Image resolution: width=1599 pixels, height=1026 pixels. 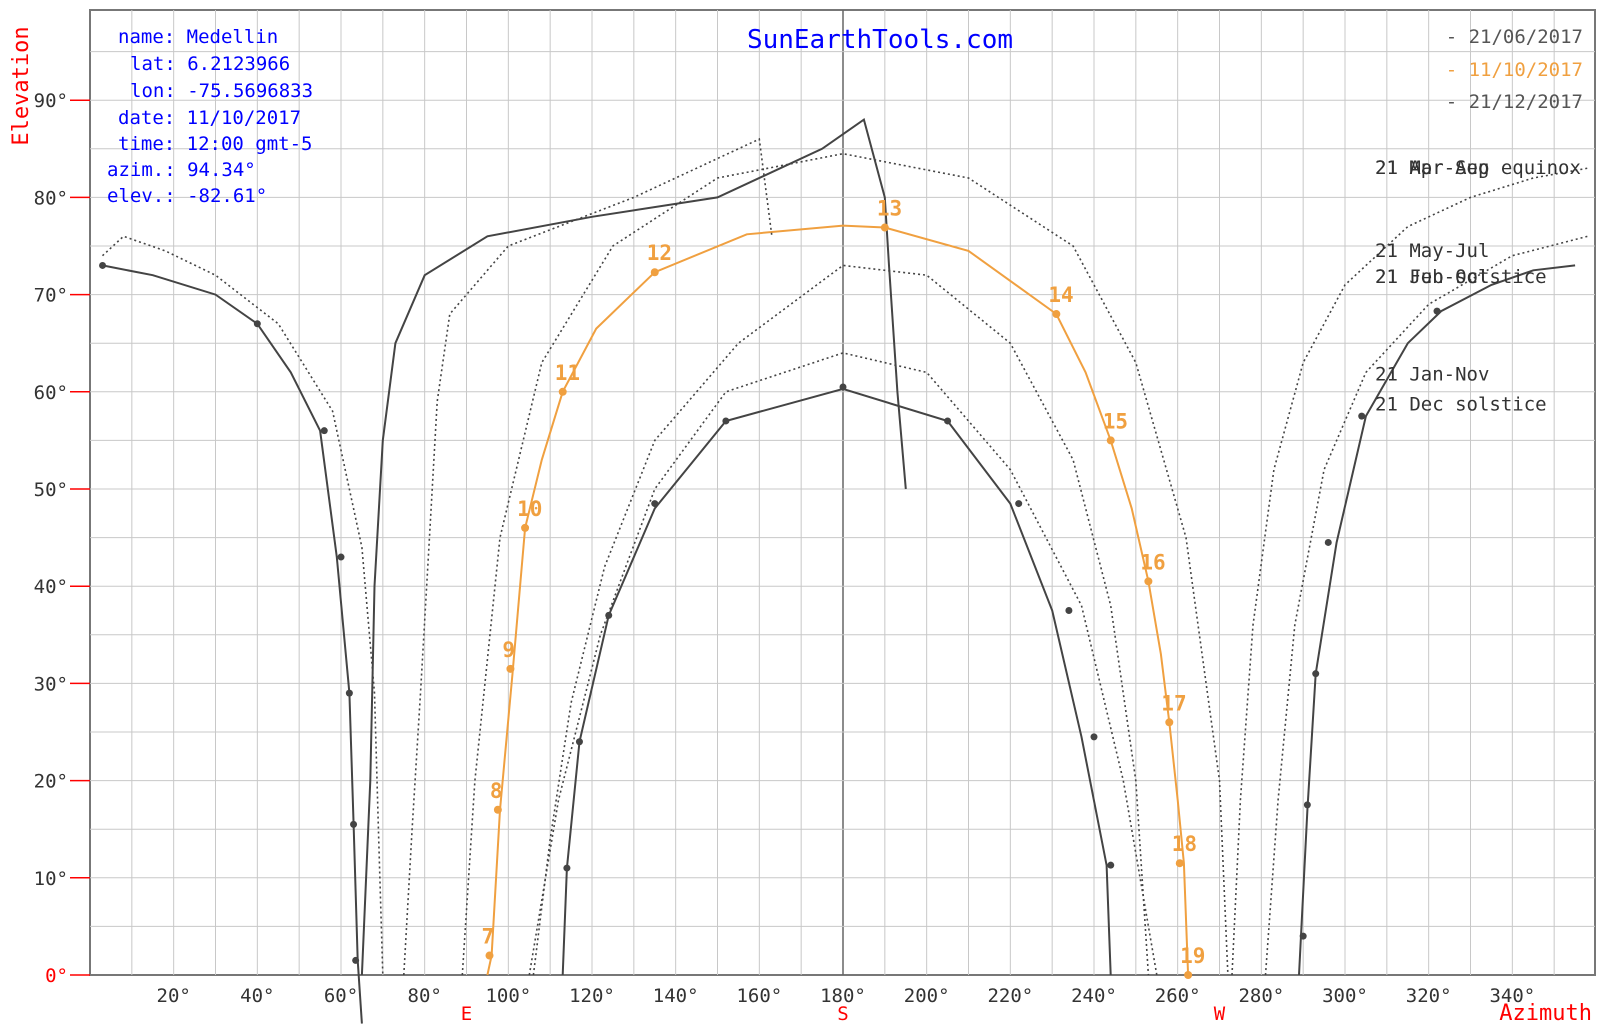 What do you see at coordinates (759, 996) in the screenshot?
I see `x-tick-label: 160°` at bounding box center [759, 996].